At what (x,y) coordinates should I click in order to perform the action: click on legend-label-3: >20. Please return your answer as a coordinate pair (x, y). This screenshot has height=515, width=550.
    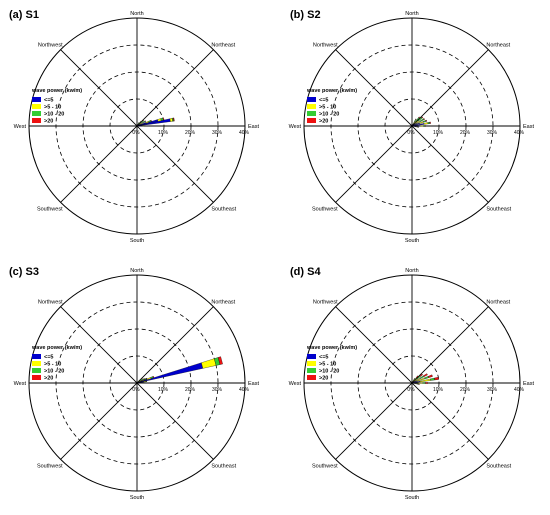
    Looking at the image, I should click on (48, 379).